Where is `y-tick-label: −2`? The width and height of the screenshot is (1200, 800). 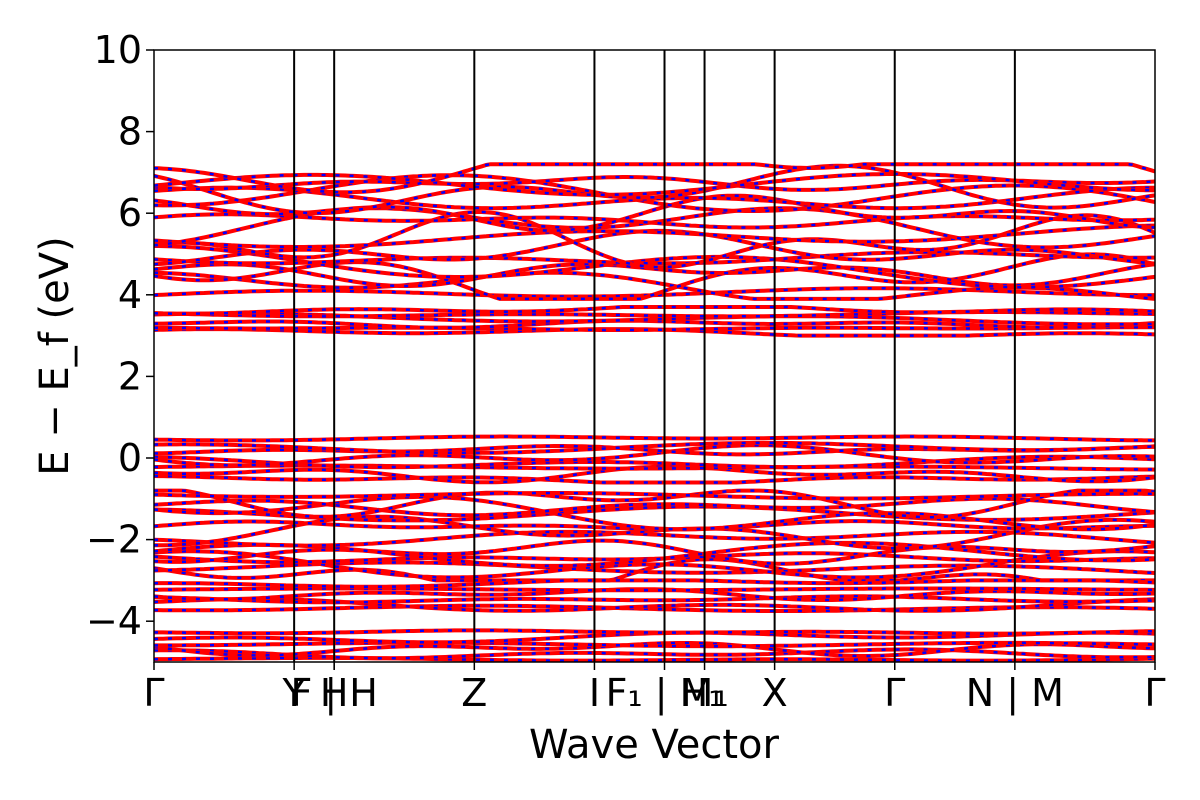
y-tick-label: −2 is located at coordinates (114, 540).